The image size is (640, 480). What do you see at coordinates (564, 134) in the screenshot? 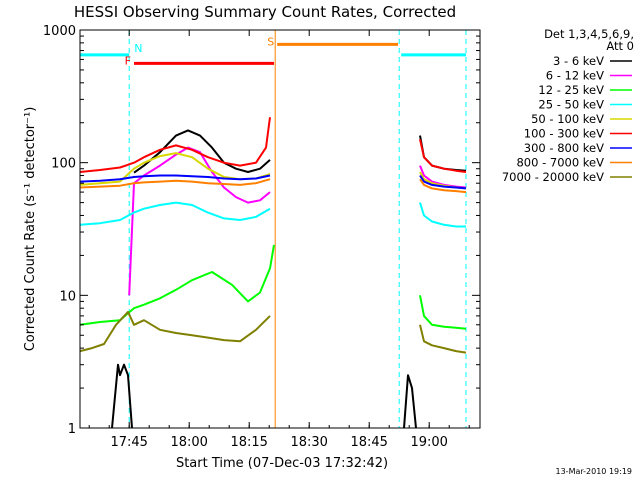
I see `legend-entry-5: 100 - 300 keV` at bounding box center [564, 134].